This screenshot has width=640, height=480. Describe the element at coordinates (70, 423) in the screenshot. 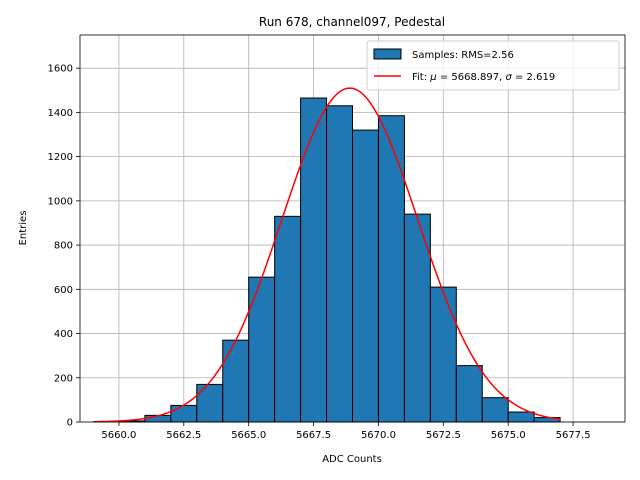

I see `y-tick-label: 0` at that location.